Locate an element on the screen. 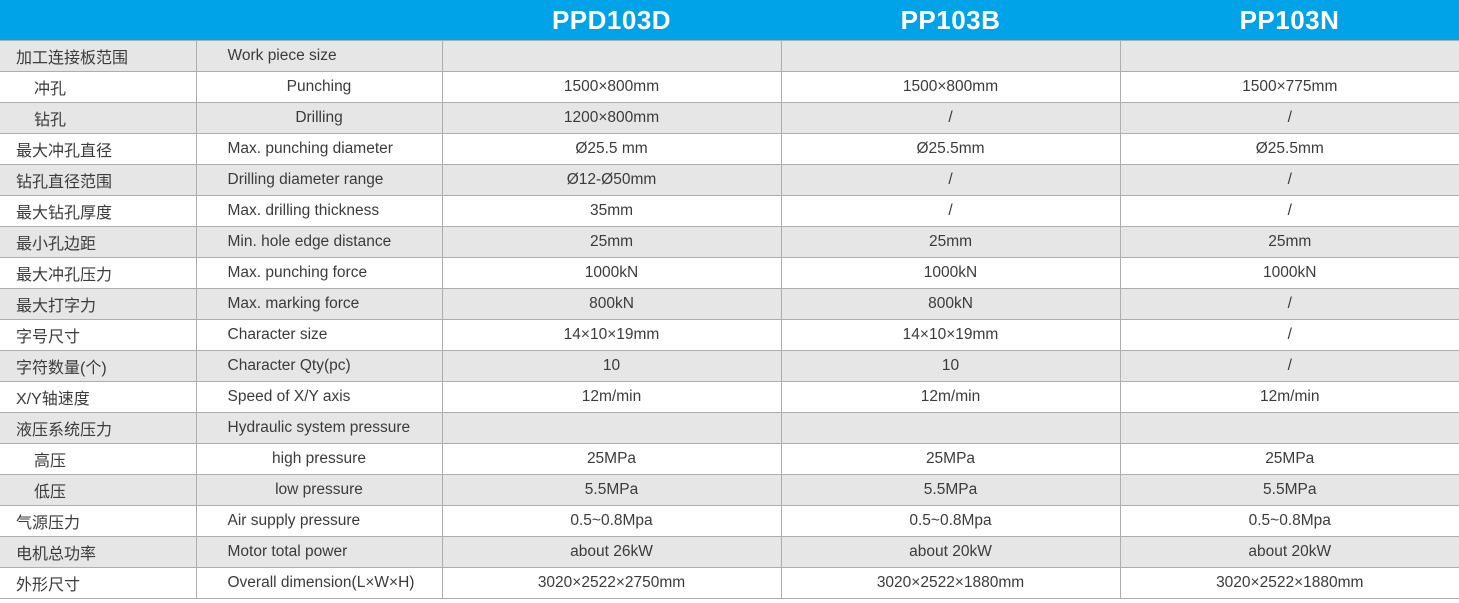 The height and width of the screenshot is (603, 1459). table-row: 最大钻孔厚度 Max. drilling thickness 35mm / / is located at coordinates (729, 211).